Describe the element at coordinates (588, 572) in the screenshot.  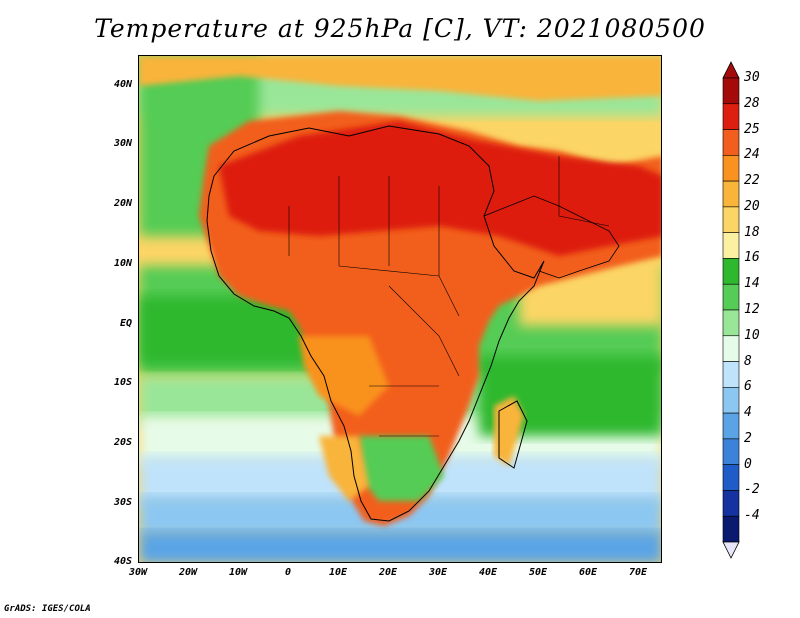
I see `lon-tick: 60E` at that location.